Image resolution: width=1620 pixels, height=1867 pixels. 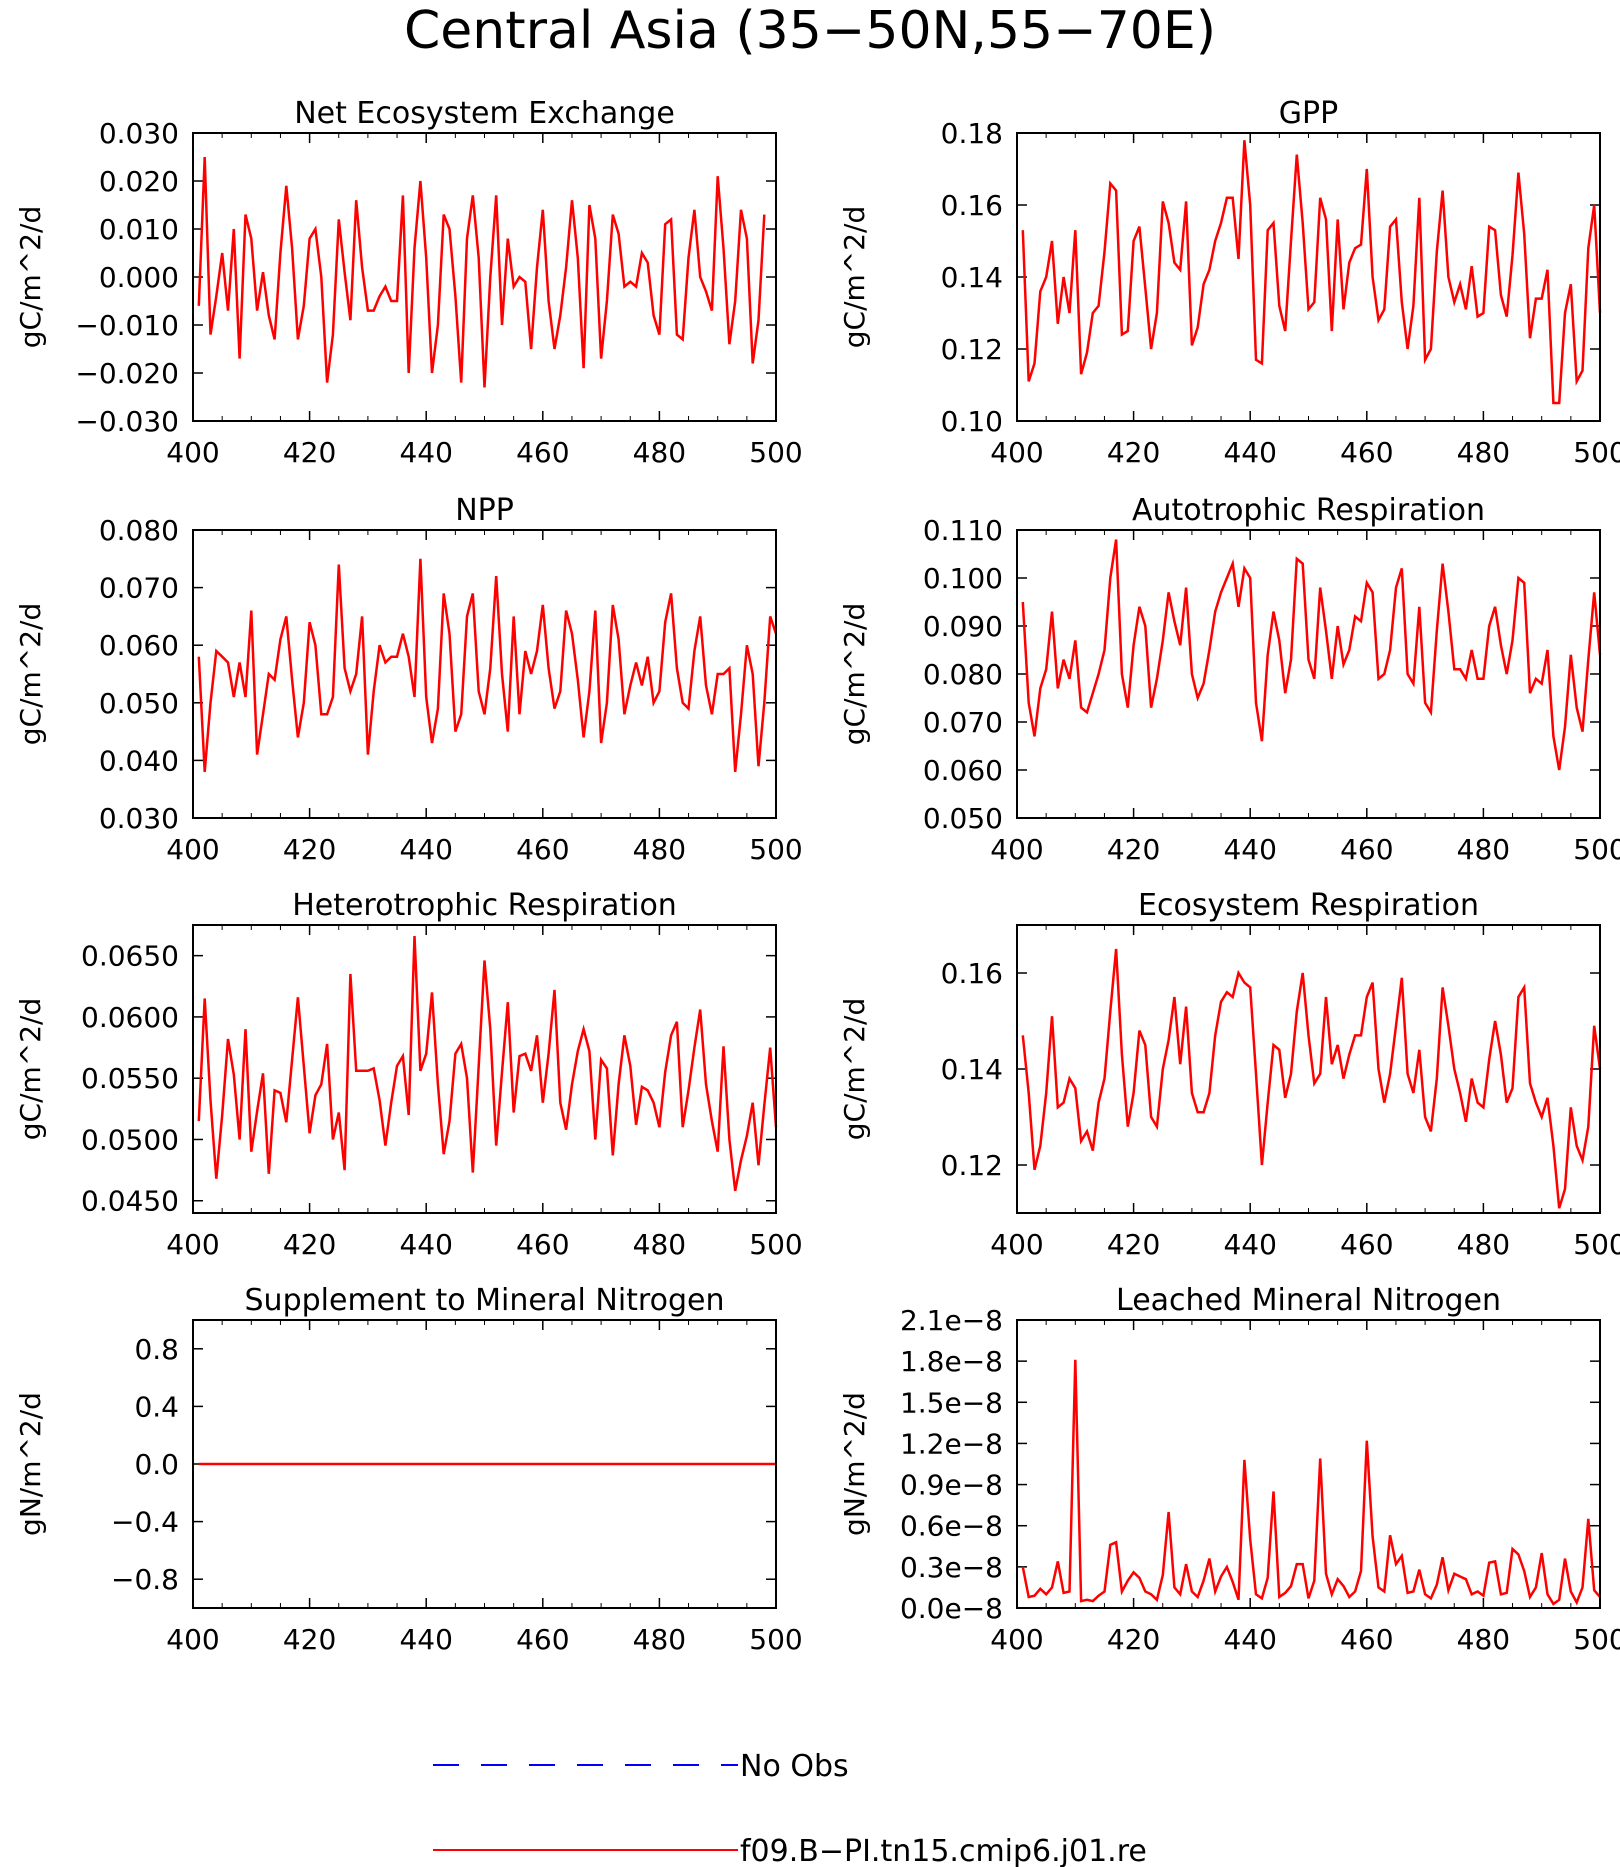 What do you see at coordinates (1308, 905) in the screenshot?
I see `panel-title: Ecosystem Respiration` at bounding box center [1308, 905].